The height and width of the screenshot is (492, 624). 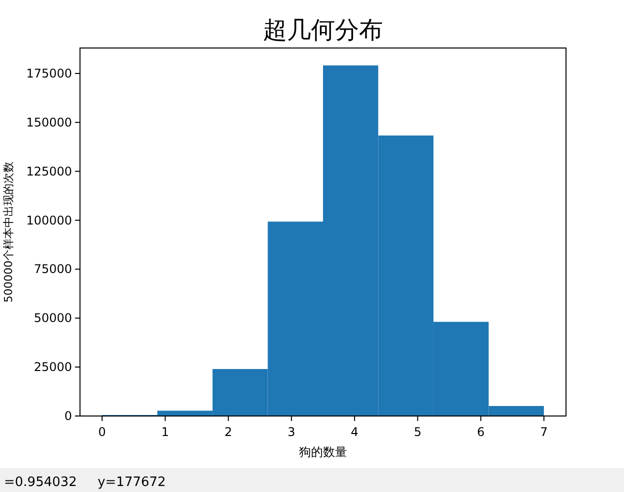 What do you see at coordinates (49, 122) in the screenshot?
I see `y-tick-label: 150000` at bounding box center [49, 122].